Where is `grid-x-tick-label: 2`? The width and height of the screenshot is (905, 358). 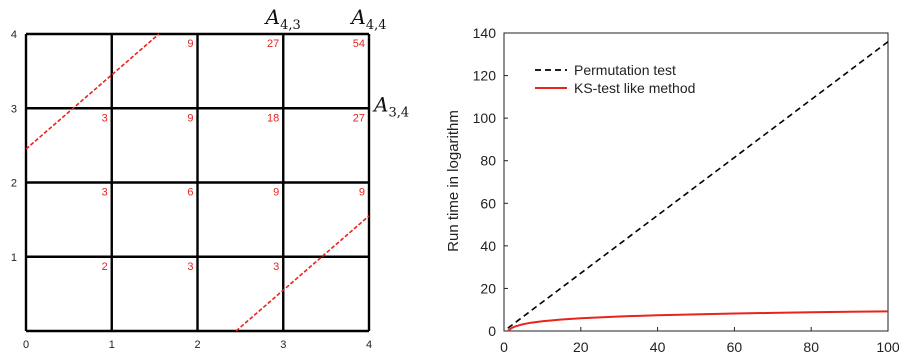 grid-x-tick-label: 2 is located at coordinates (197, 345).